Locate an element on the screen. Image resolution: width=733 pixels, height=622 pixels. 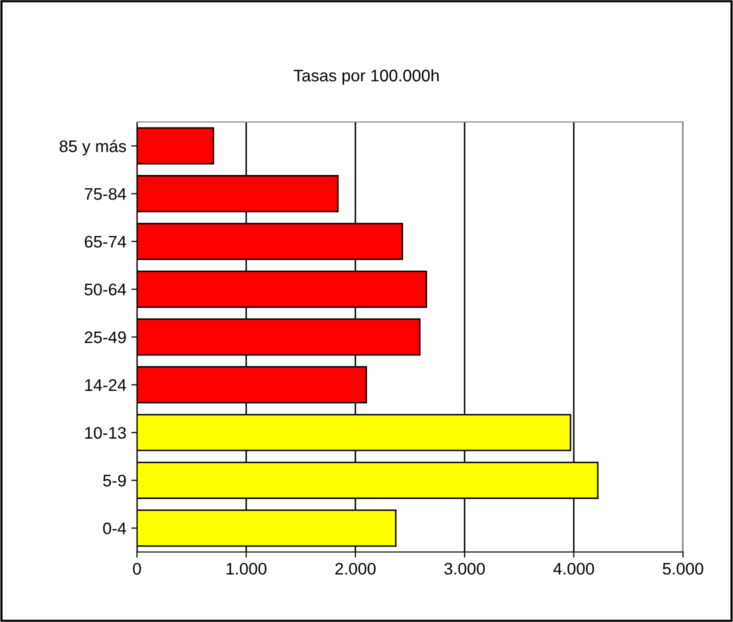
y-tick-label: 10-13 is located at coordinates (105, 432).